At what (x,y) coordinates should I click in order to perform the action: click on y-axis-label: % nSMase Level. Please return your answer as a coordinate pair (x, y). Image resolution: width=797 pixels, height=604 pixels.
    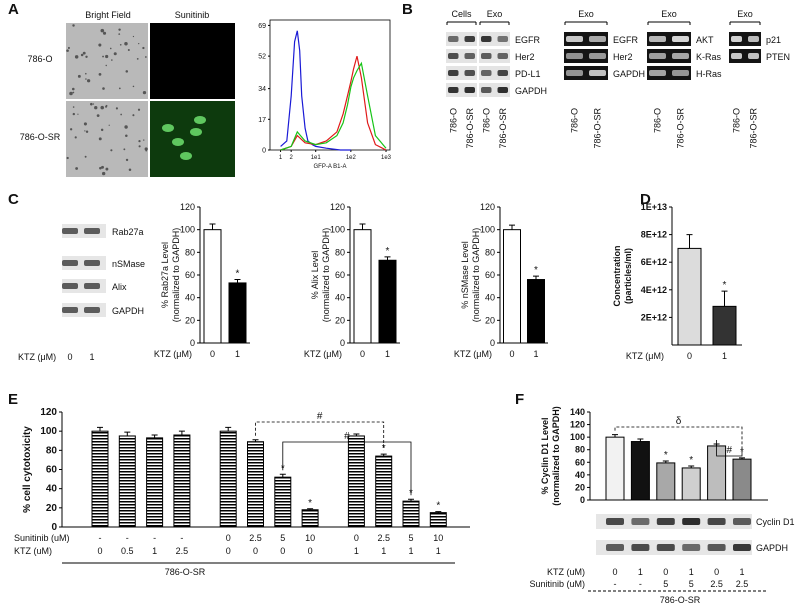
    Looking at the image, I should click on (465, 275).